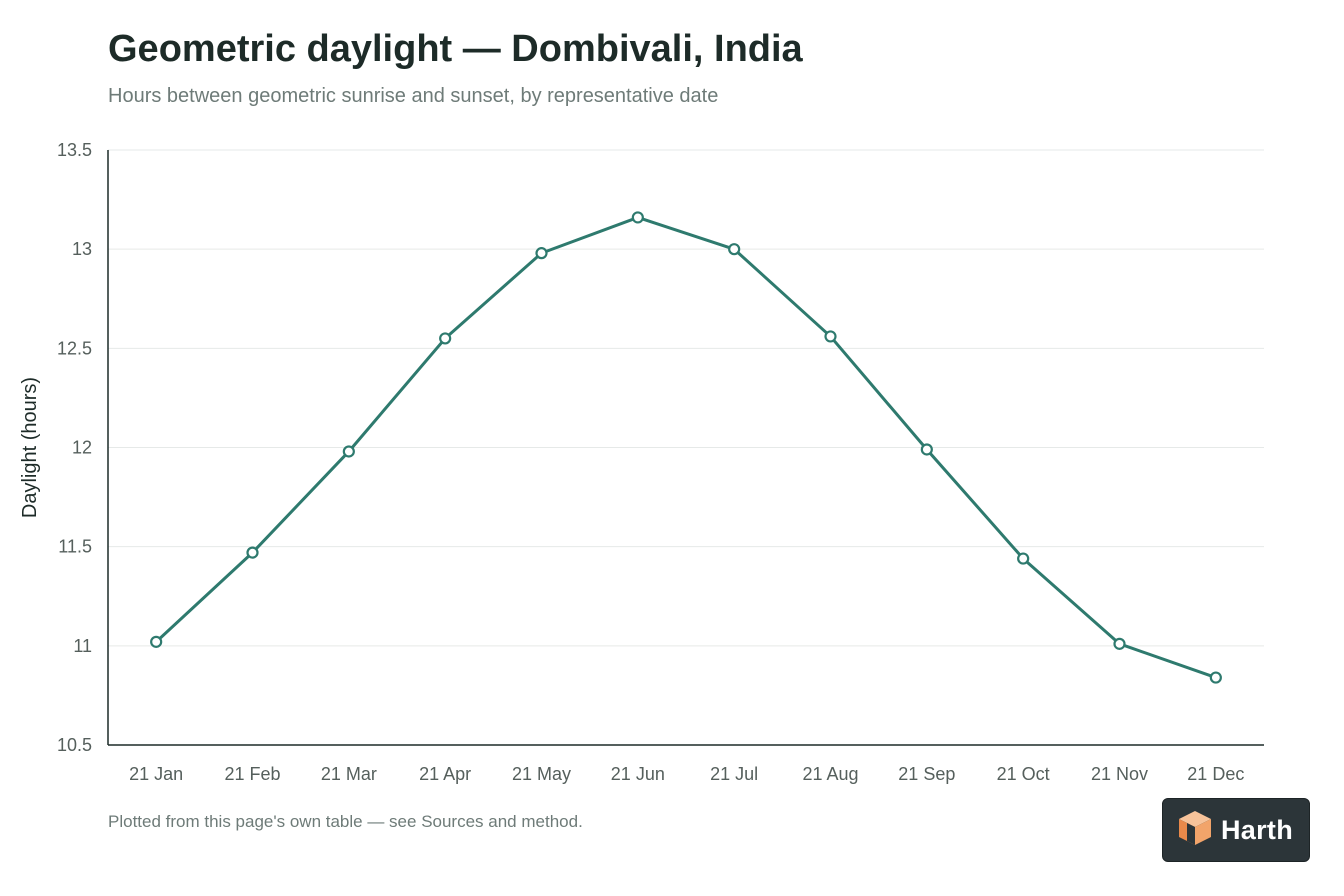 The image size is (1344, 896). What do you see at coordinates (1023, 774) in the screenshot?
I see `x-tick-label: 21 Oct` at bounding box center [1023, 774].